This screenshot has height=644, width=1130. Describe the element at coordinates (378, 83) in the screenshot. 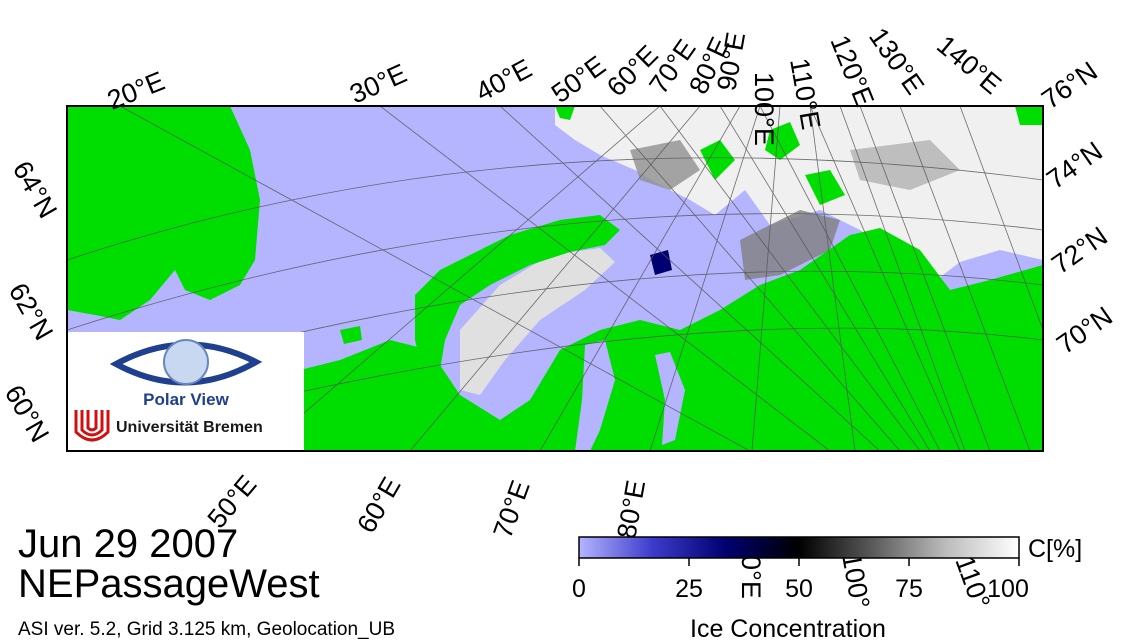

I see `longitude-label: 30°E` at that location.